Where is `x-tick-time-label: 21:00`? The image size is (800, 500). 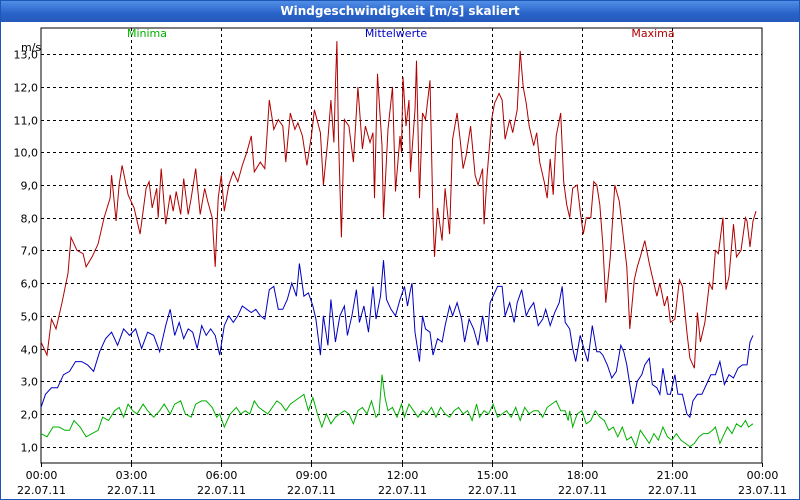 x-tick-time-label: 21:00 is located at coordinates (673, 475).